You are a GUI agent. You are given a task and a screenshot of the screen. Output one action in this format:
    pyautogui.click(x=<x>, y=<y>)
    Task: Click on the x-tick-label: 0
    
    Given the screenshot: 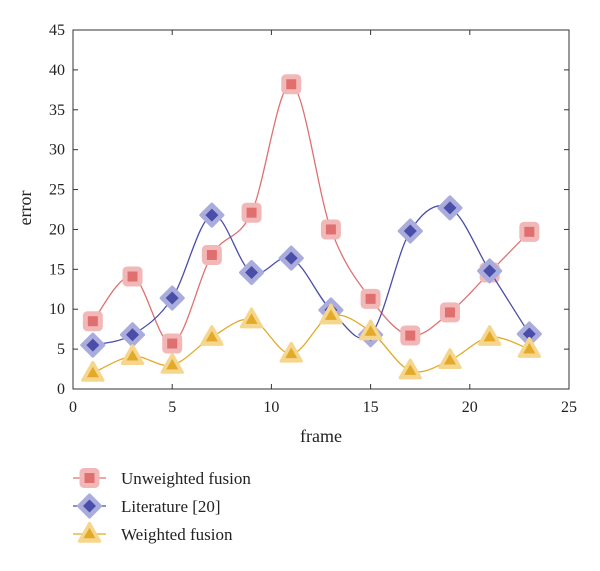 What is the action you would take?
    pyautogui.click(x=73, y=407)
    